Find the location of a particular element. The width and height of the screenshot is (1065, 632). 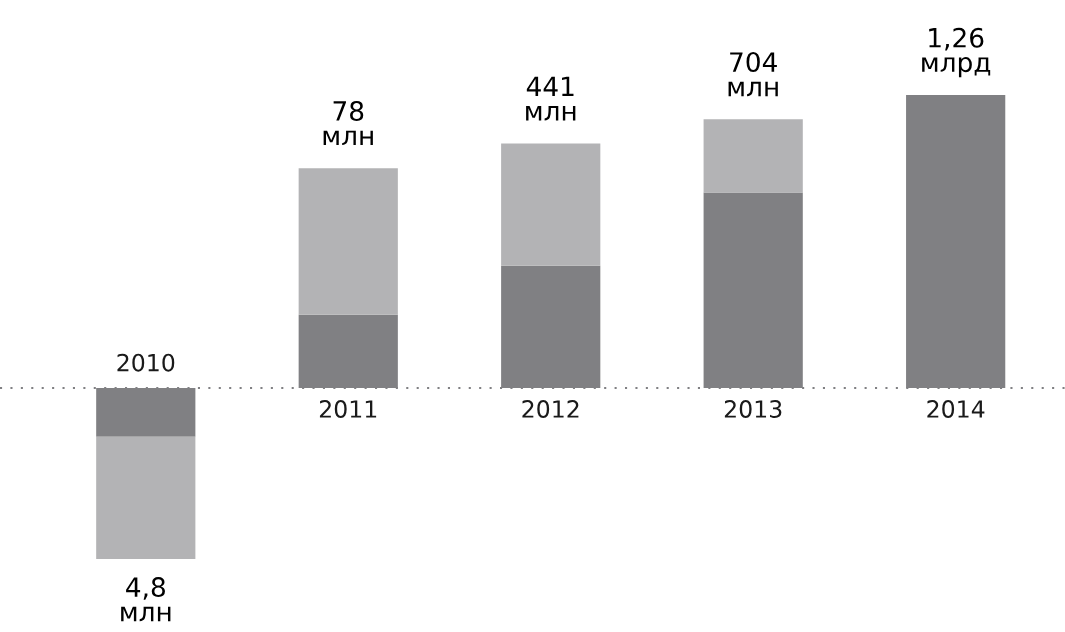

x-tick-label: 2010 is located at coordinates (146, 362).